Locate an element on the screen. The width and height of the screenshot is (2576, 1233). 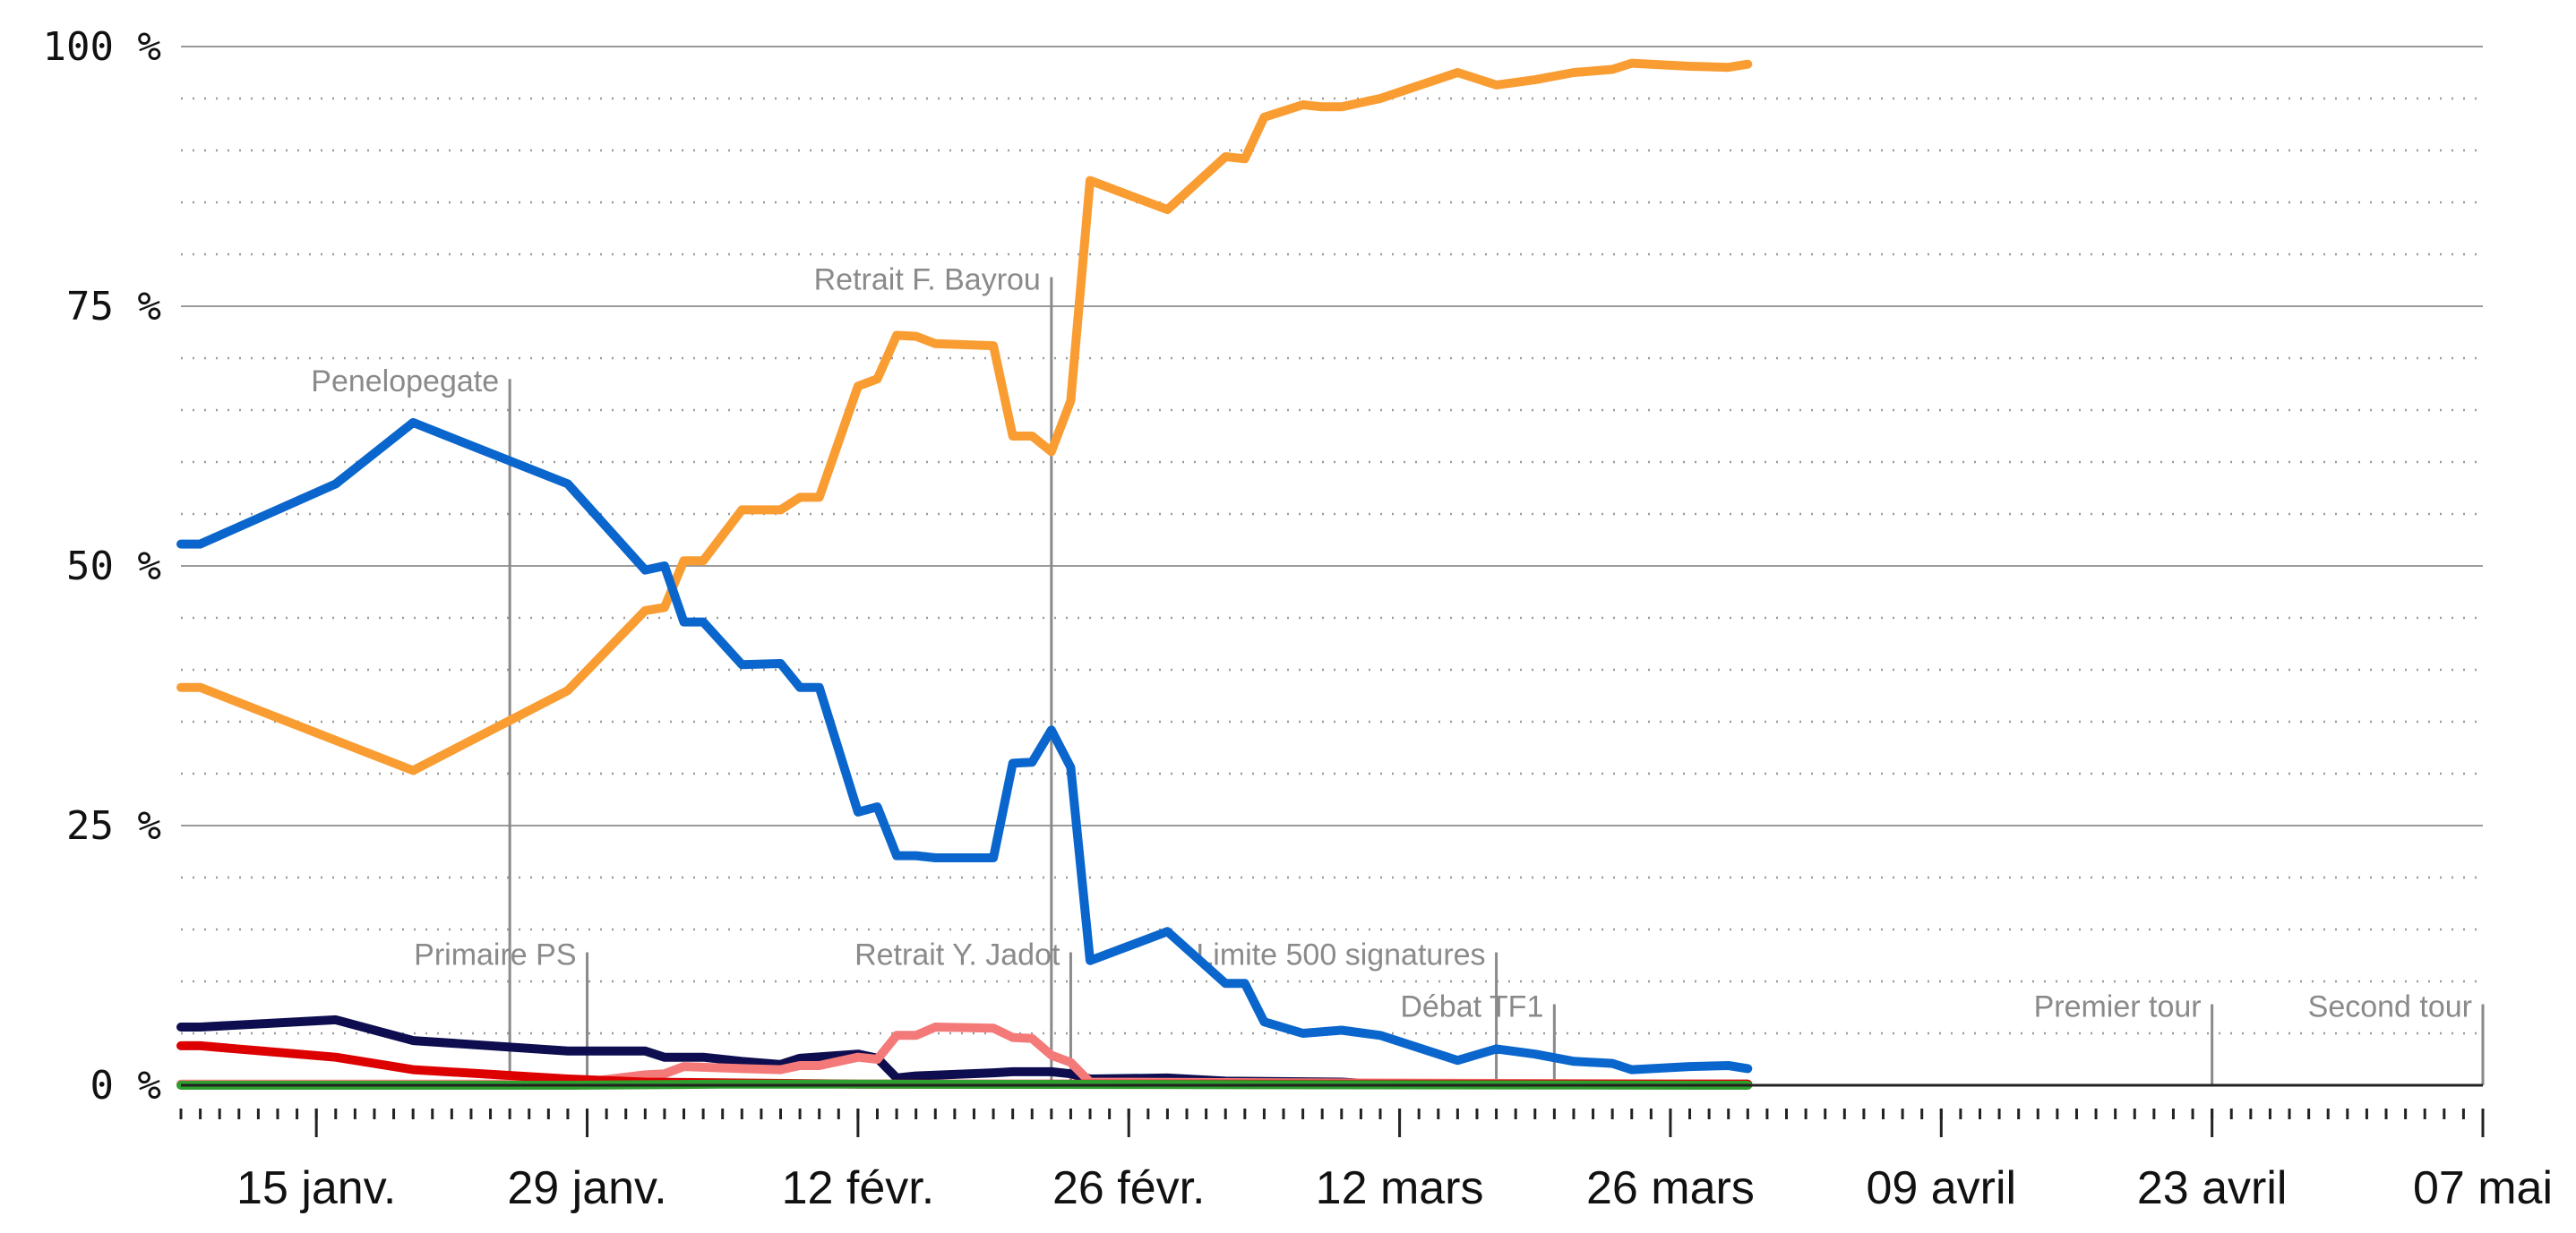
x-tick-label: 29 janv. is located at coordinates (586, 1188).